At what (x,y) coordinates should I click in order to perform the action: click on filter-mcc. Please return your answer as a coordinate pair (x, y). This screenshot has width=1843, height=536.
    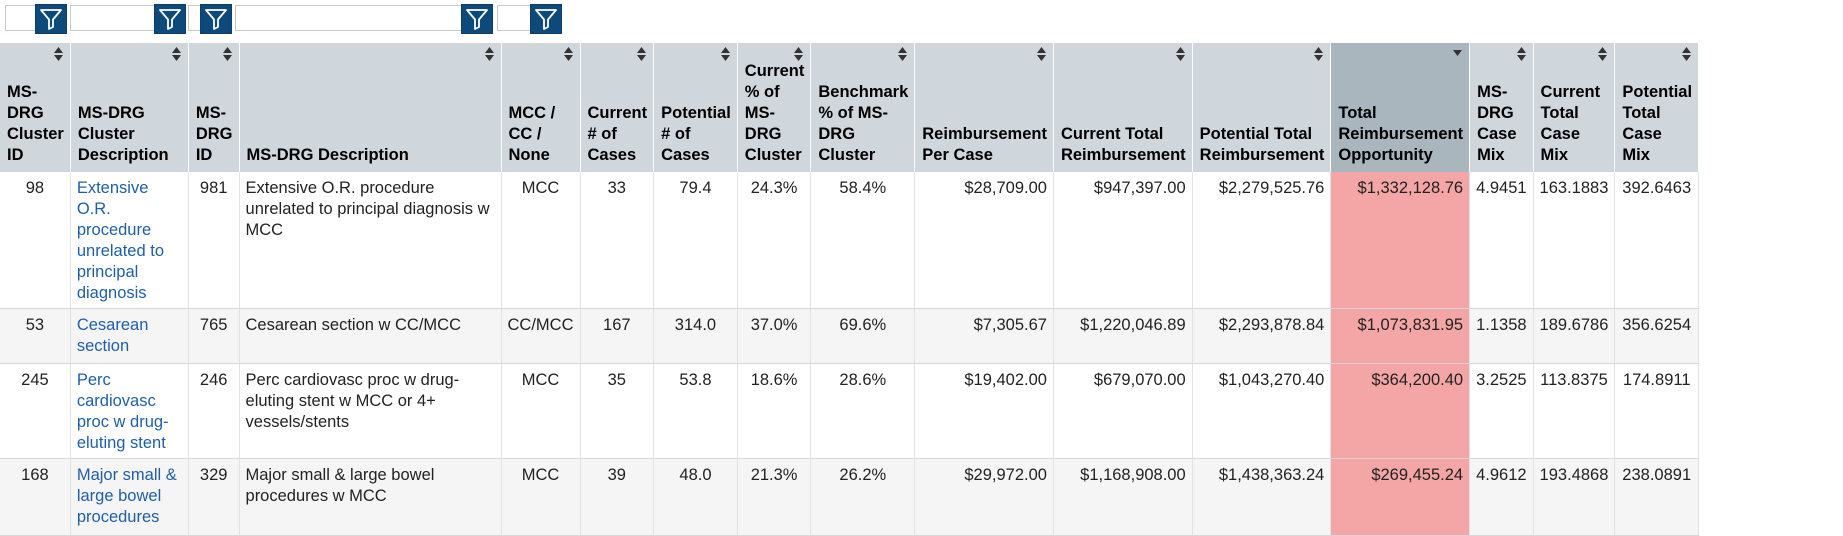
    Looking at the image, I should click on (532, 19).